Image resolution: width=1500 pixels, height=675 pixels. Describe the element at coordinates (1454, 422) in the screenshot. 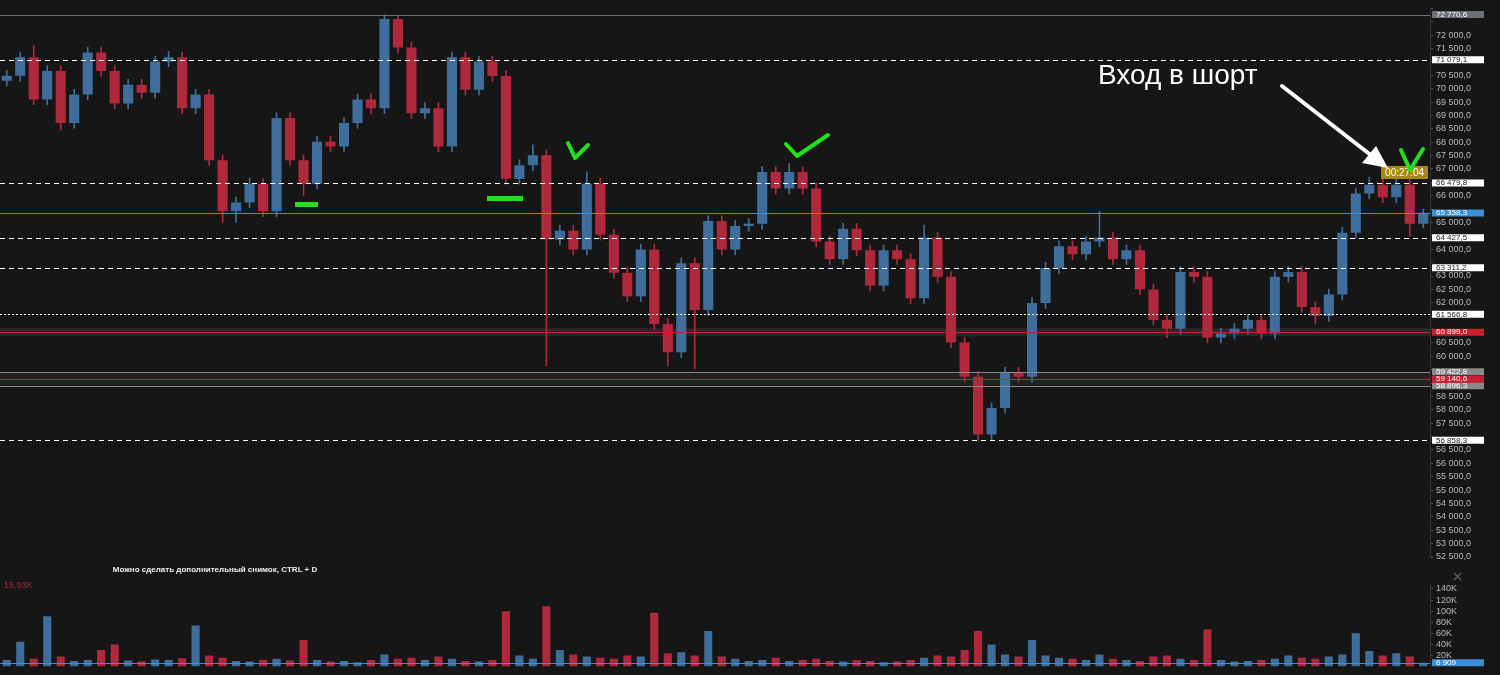

I see `y-tick-label: 57 500,0` at that location.